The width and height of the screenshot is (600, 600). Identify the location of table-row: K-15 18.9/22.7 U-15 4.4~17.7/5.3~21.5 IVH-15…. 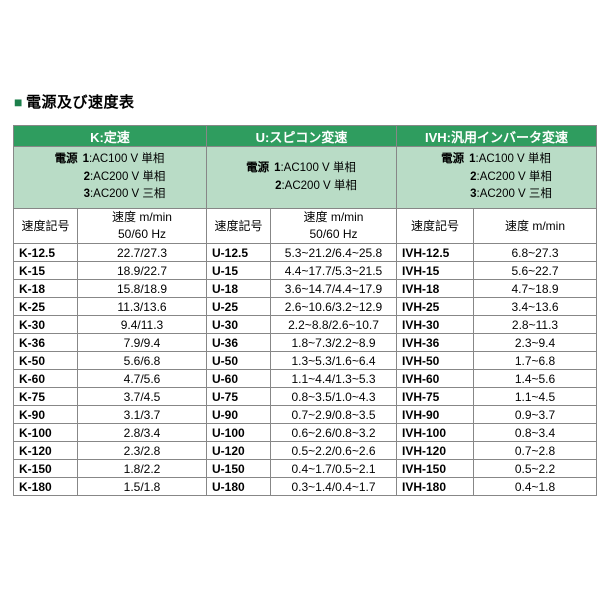
(305, 270).